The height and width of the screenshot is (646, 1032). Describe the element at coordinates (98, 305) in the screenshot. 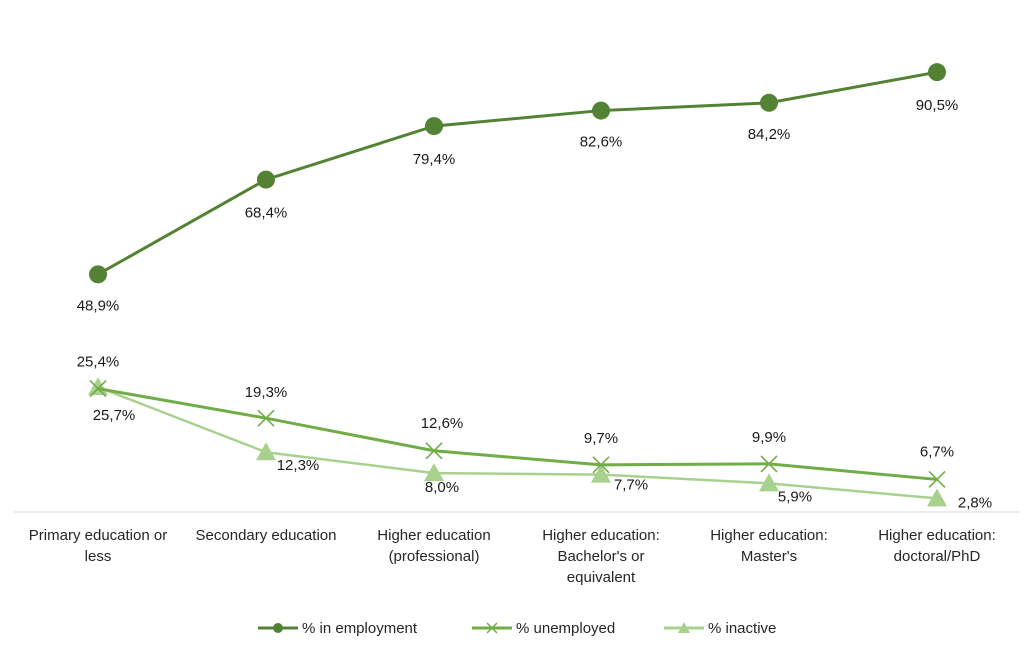

I see `data-label-employment: 48,9%` at that location.